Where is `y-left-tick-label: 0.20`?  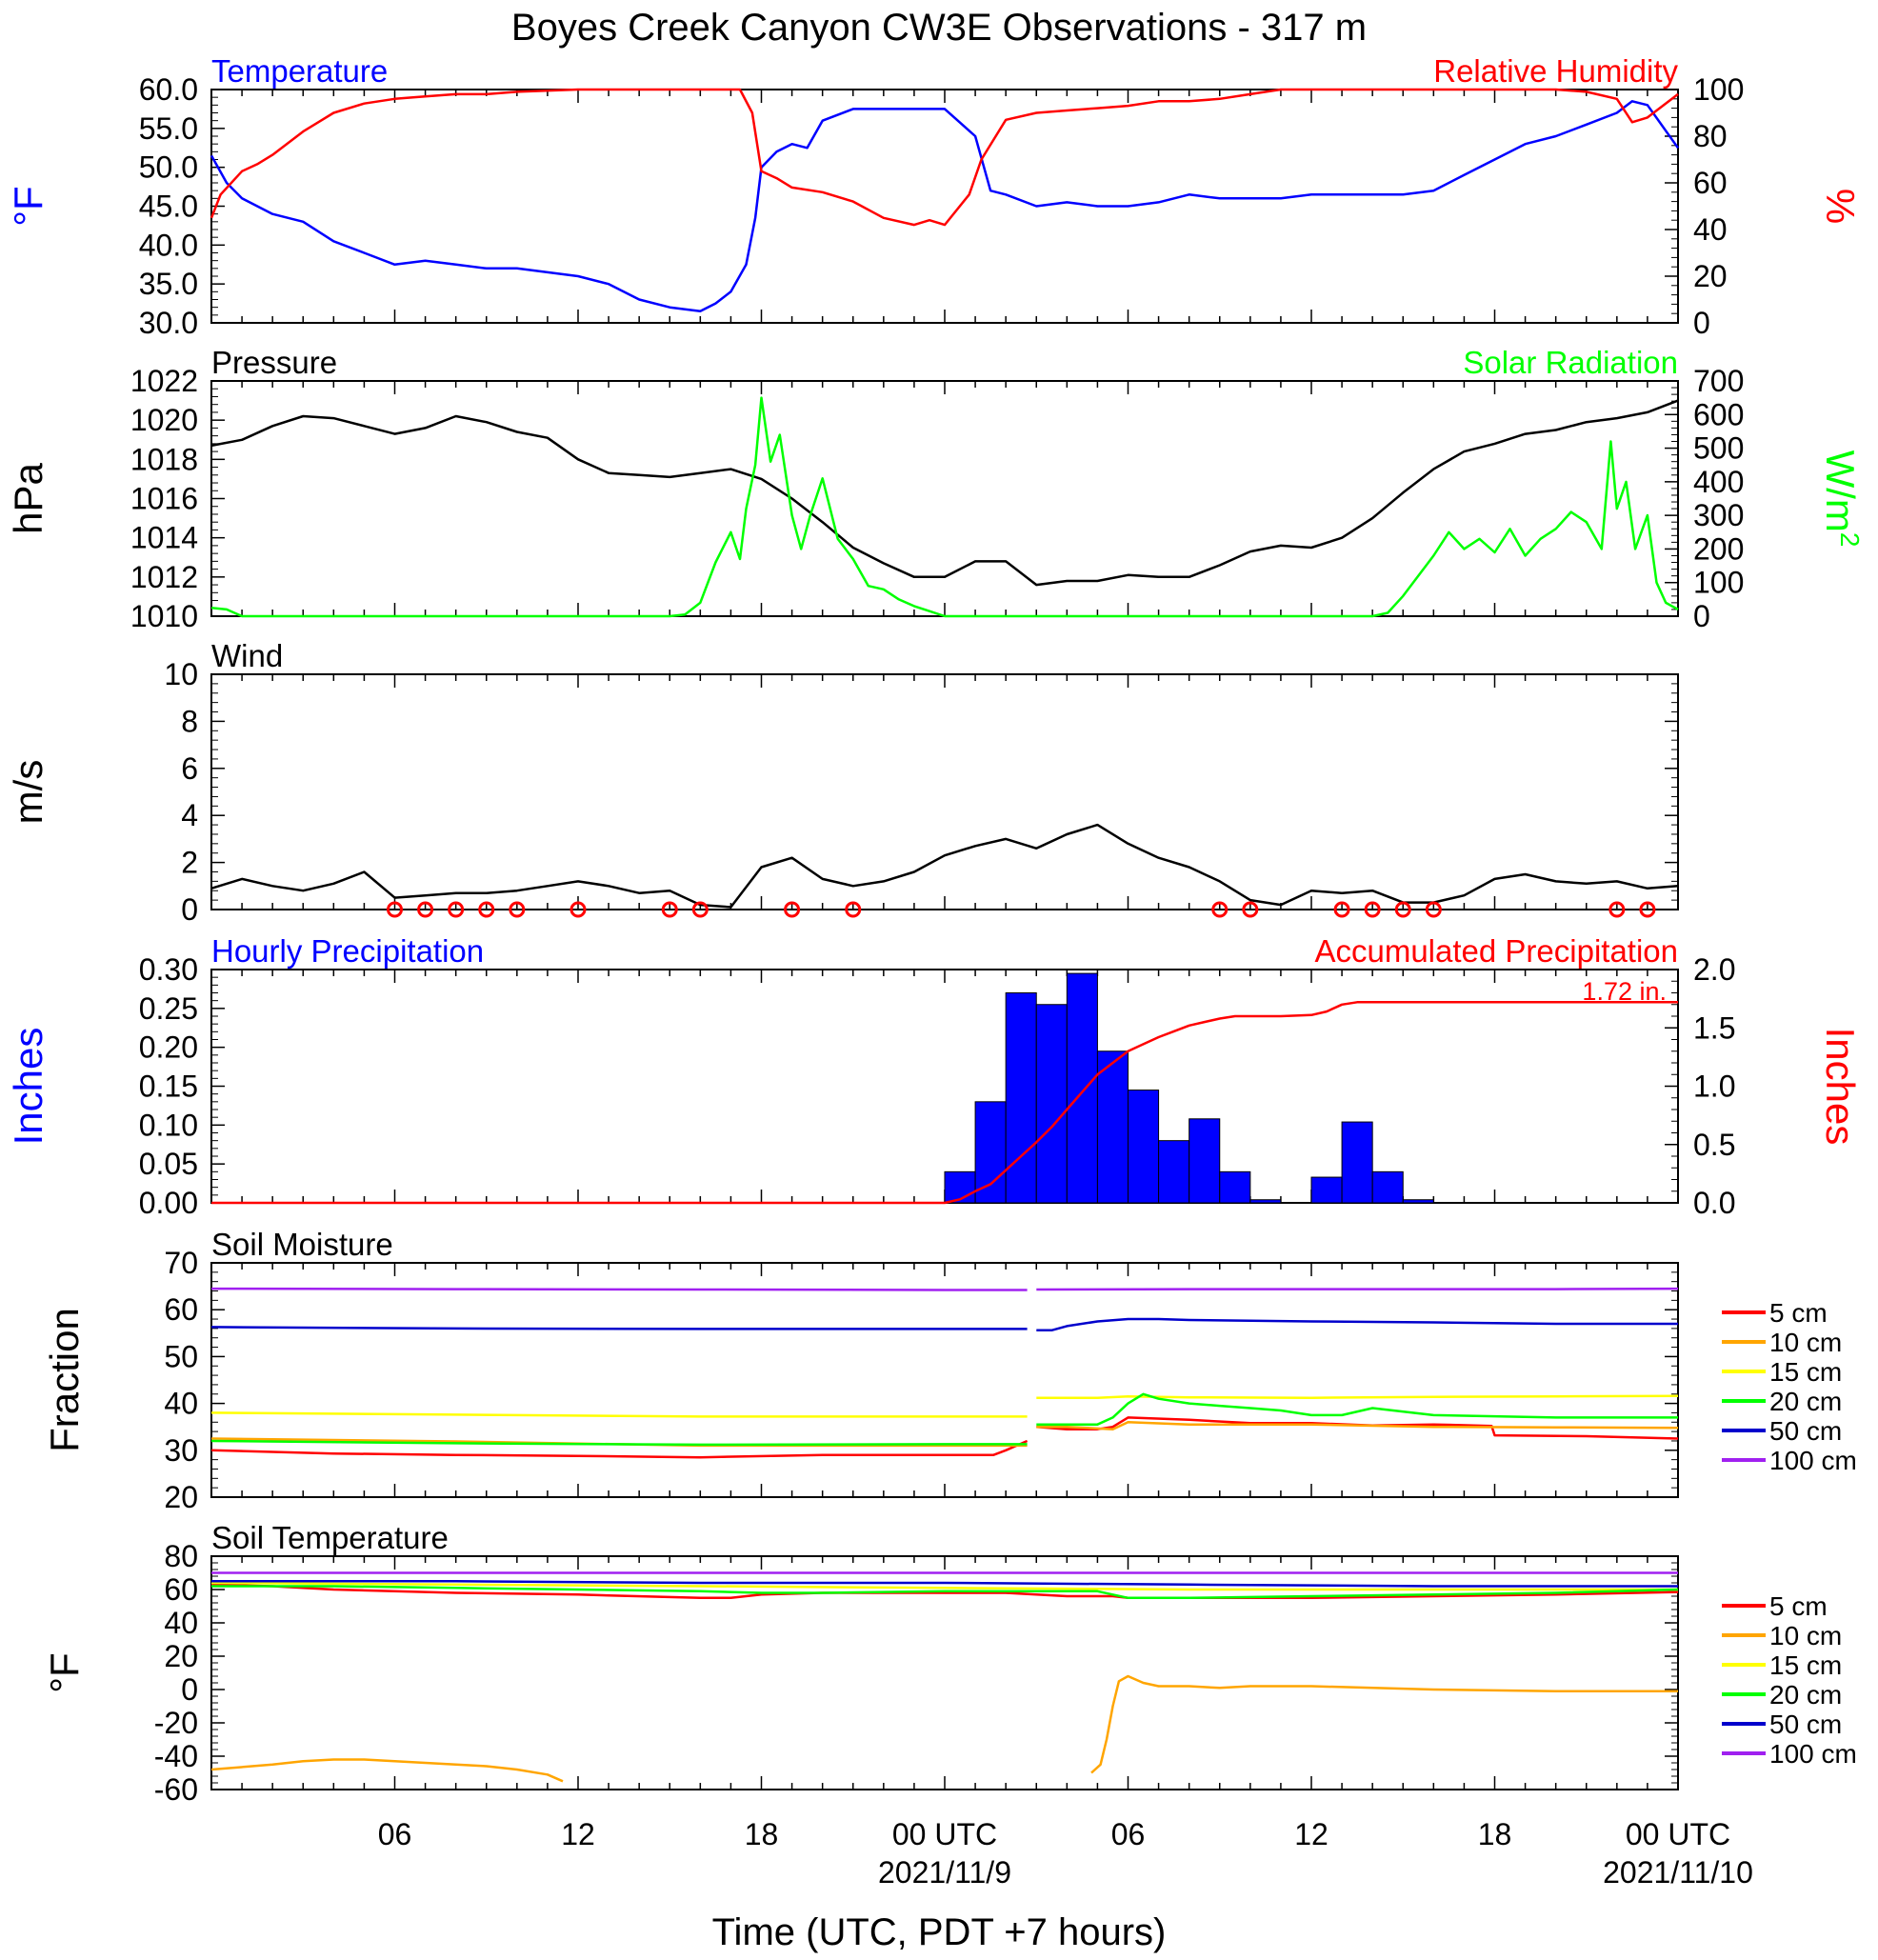
y-left-tick-label: 0.20 is located at coordinates (168, 1047).